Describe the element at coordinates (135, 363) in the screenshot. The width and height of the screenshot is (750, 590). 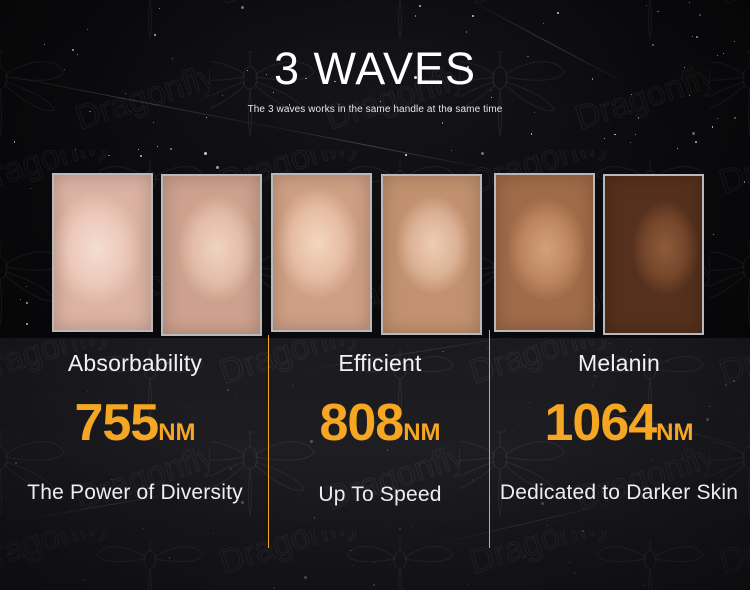
I see `column-label: Absorbability` at that location.